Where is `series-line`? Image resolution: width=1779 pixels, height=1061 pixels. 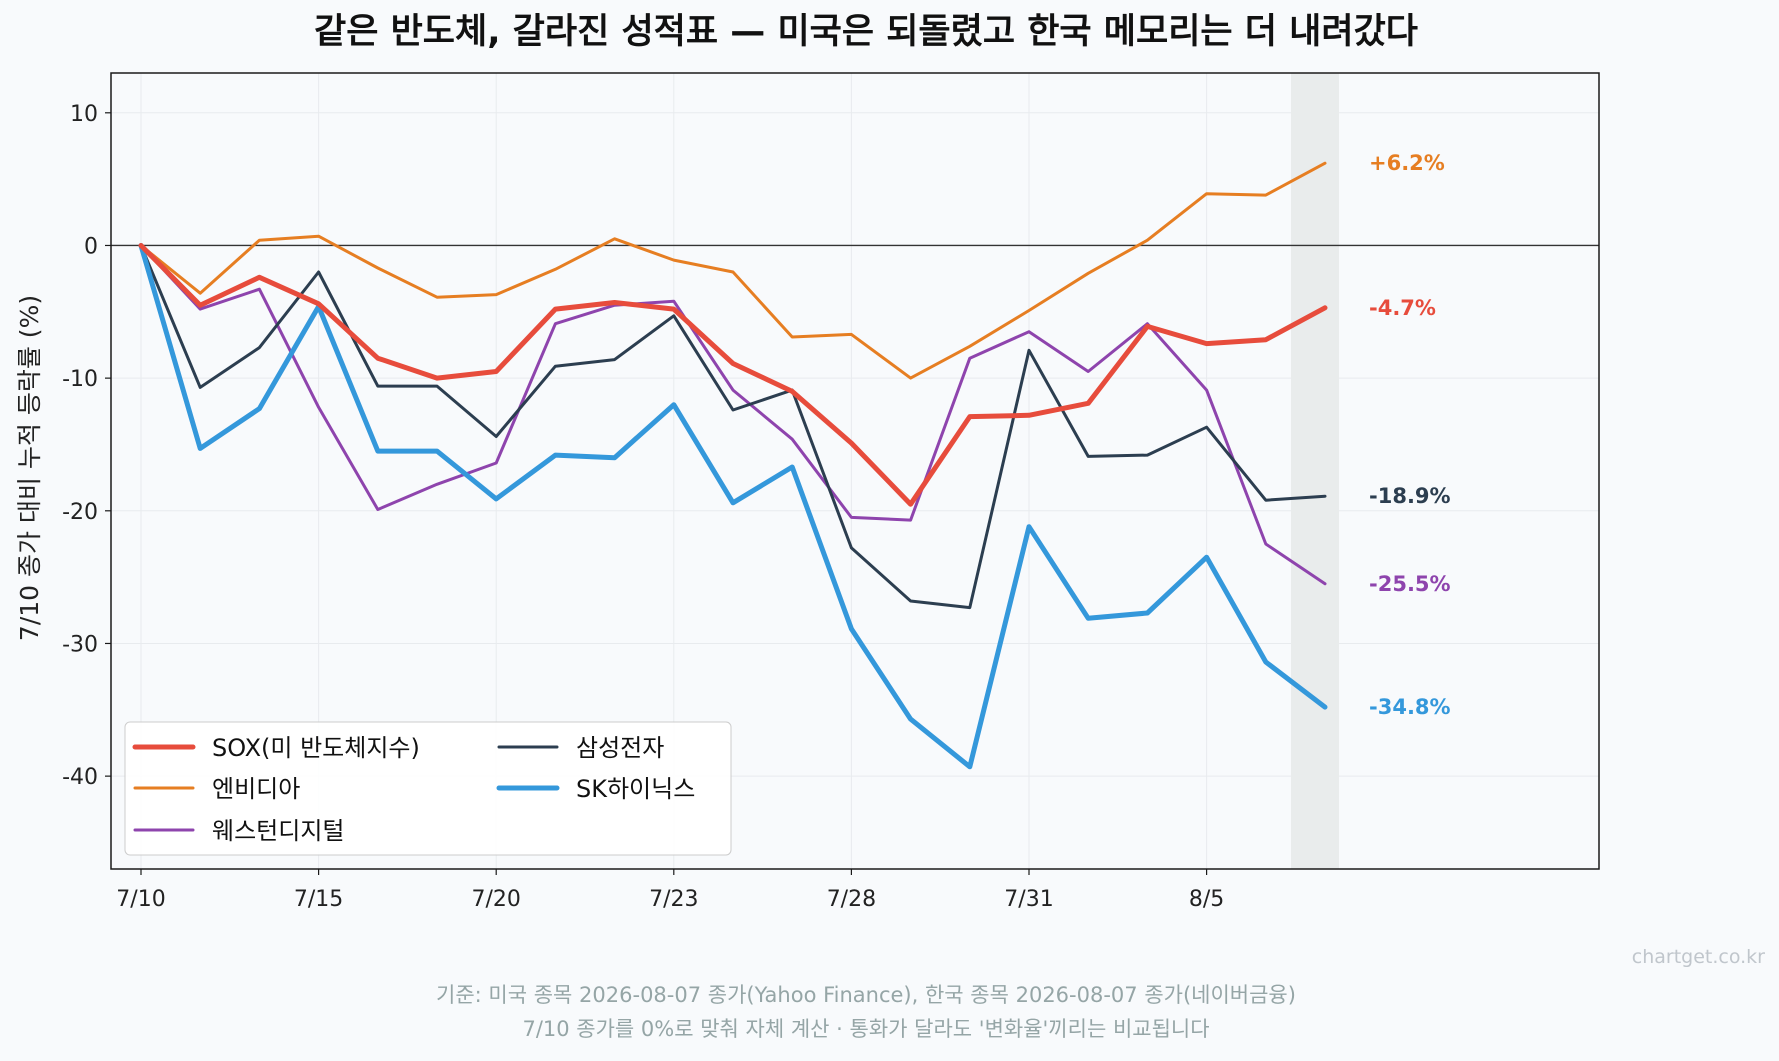
series-line is located at coordinates (733, 270).